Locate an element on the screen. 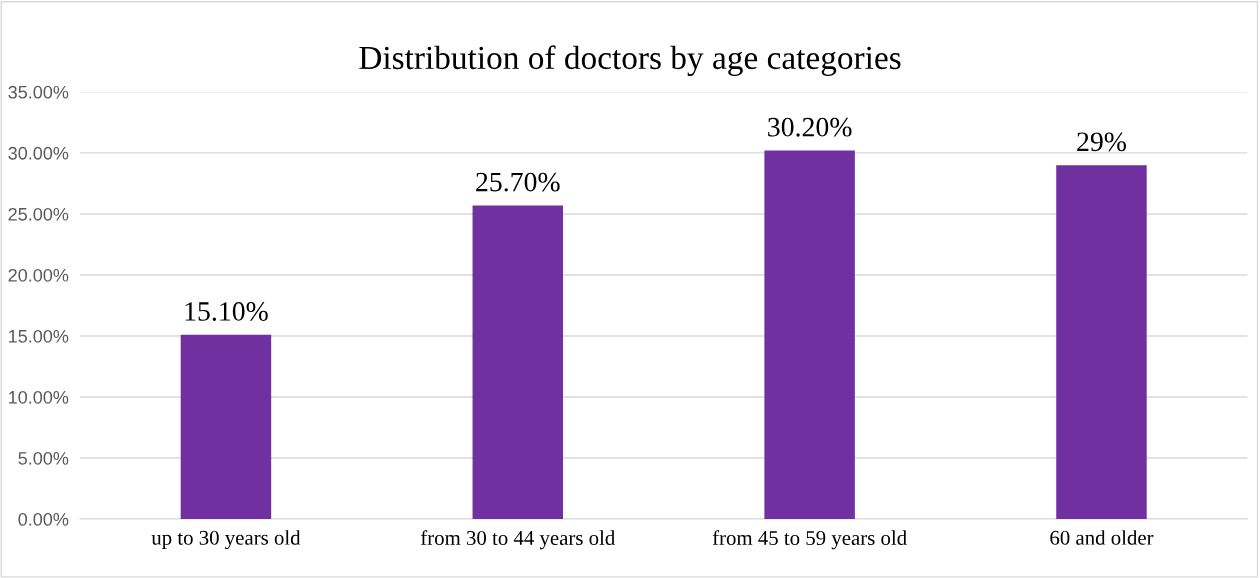 The width and height of the screenshot is (1260, 578). data-label: 30.20% is located at coordinates (810, 127).